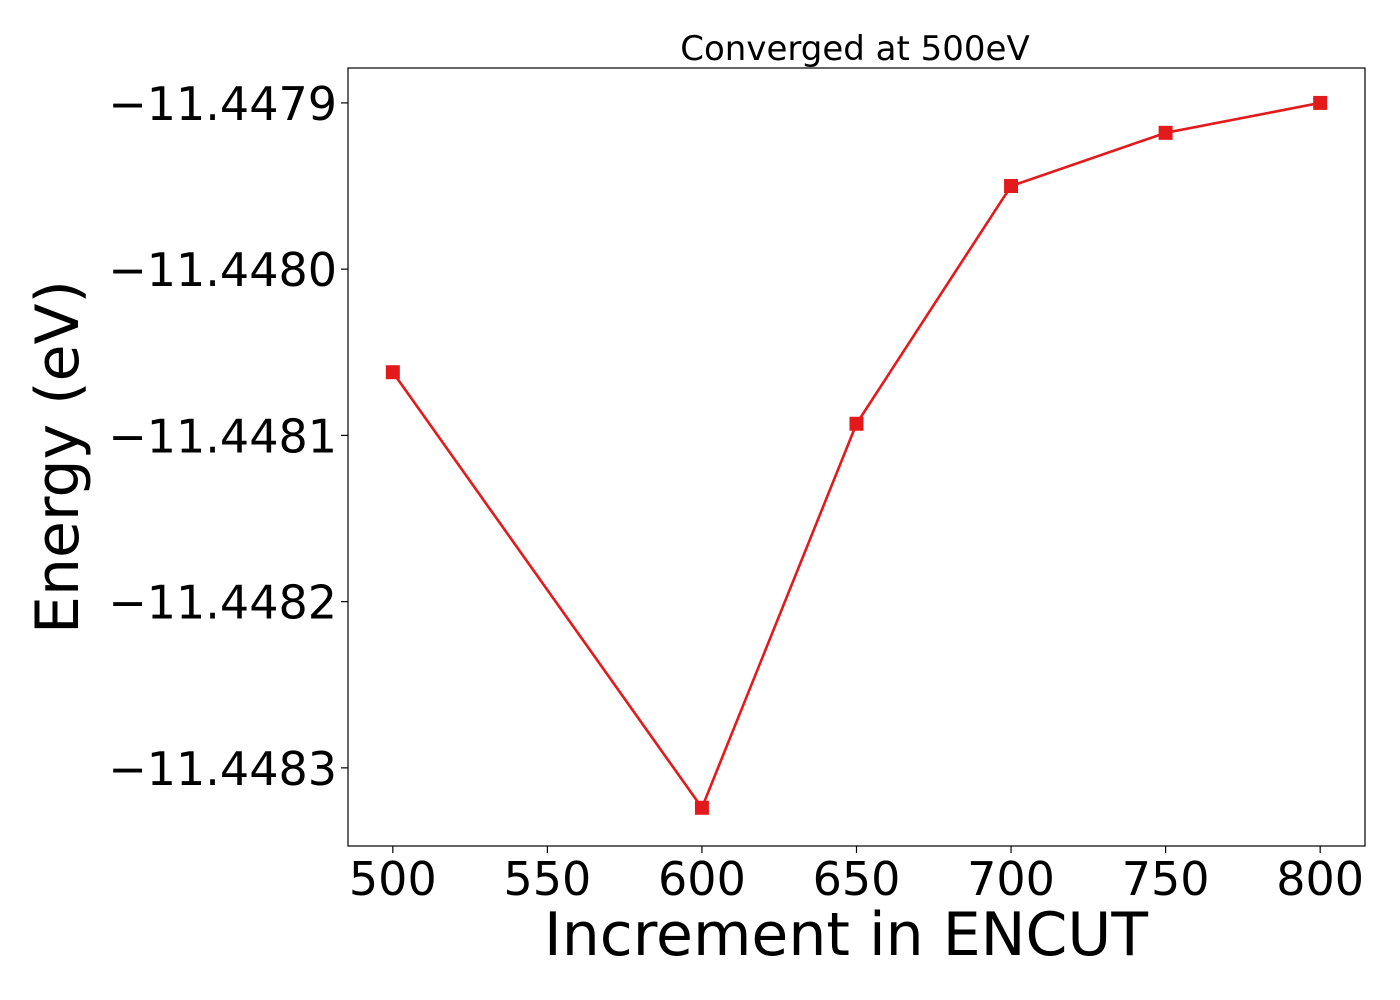  What do you see at coordinates (857, 879) in the screenshot?
I see `x-tick-label: 650` at bounding box center [857, 879].